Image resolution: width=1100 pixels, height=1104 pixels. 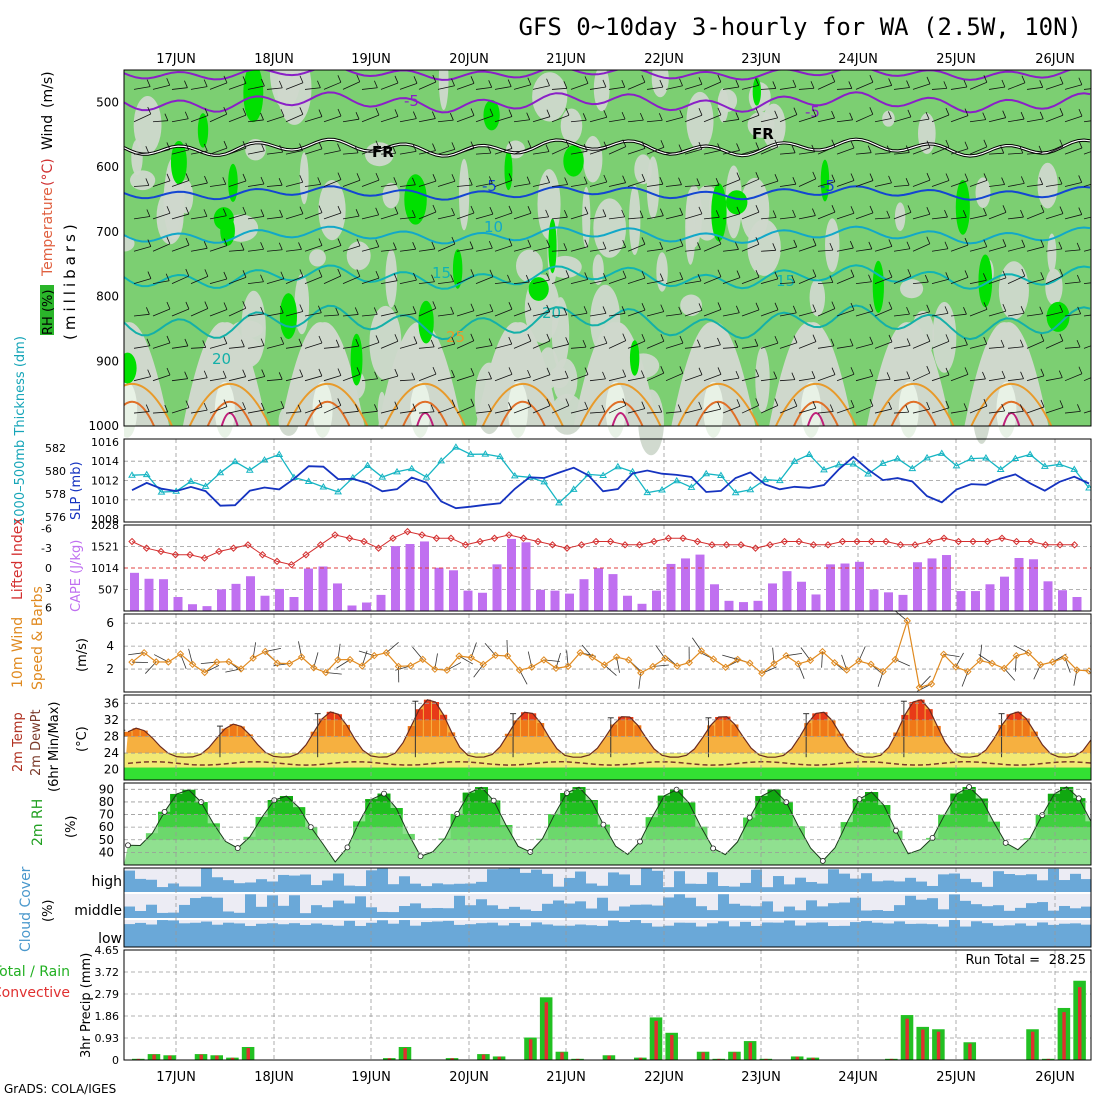 I want to click on top-date-label: 23JUN, so click(x=761, y=59).